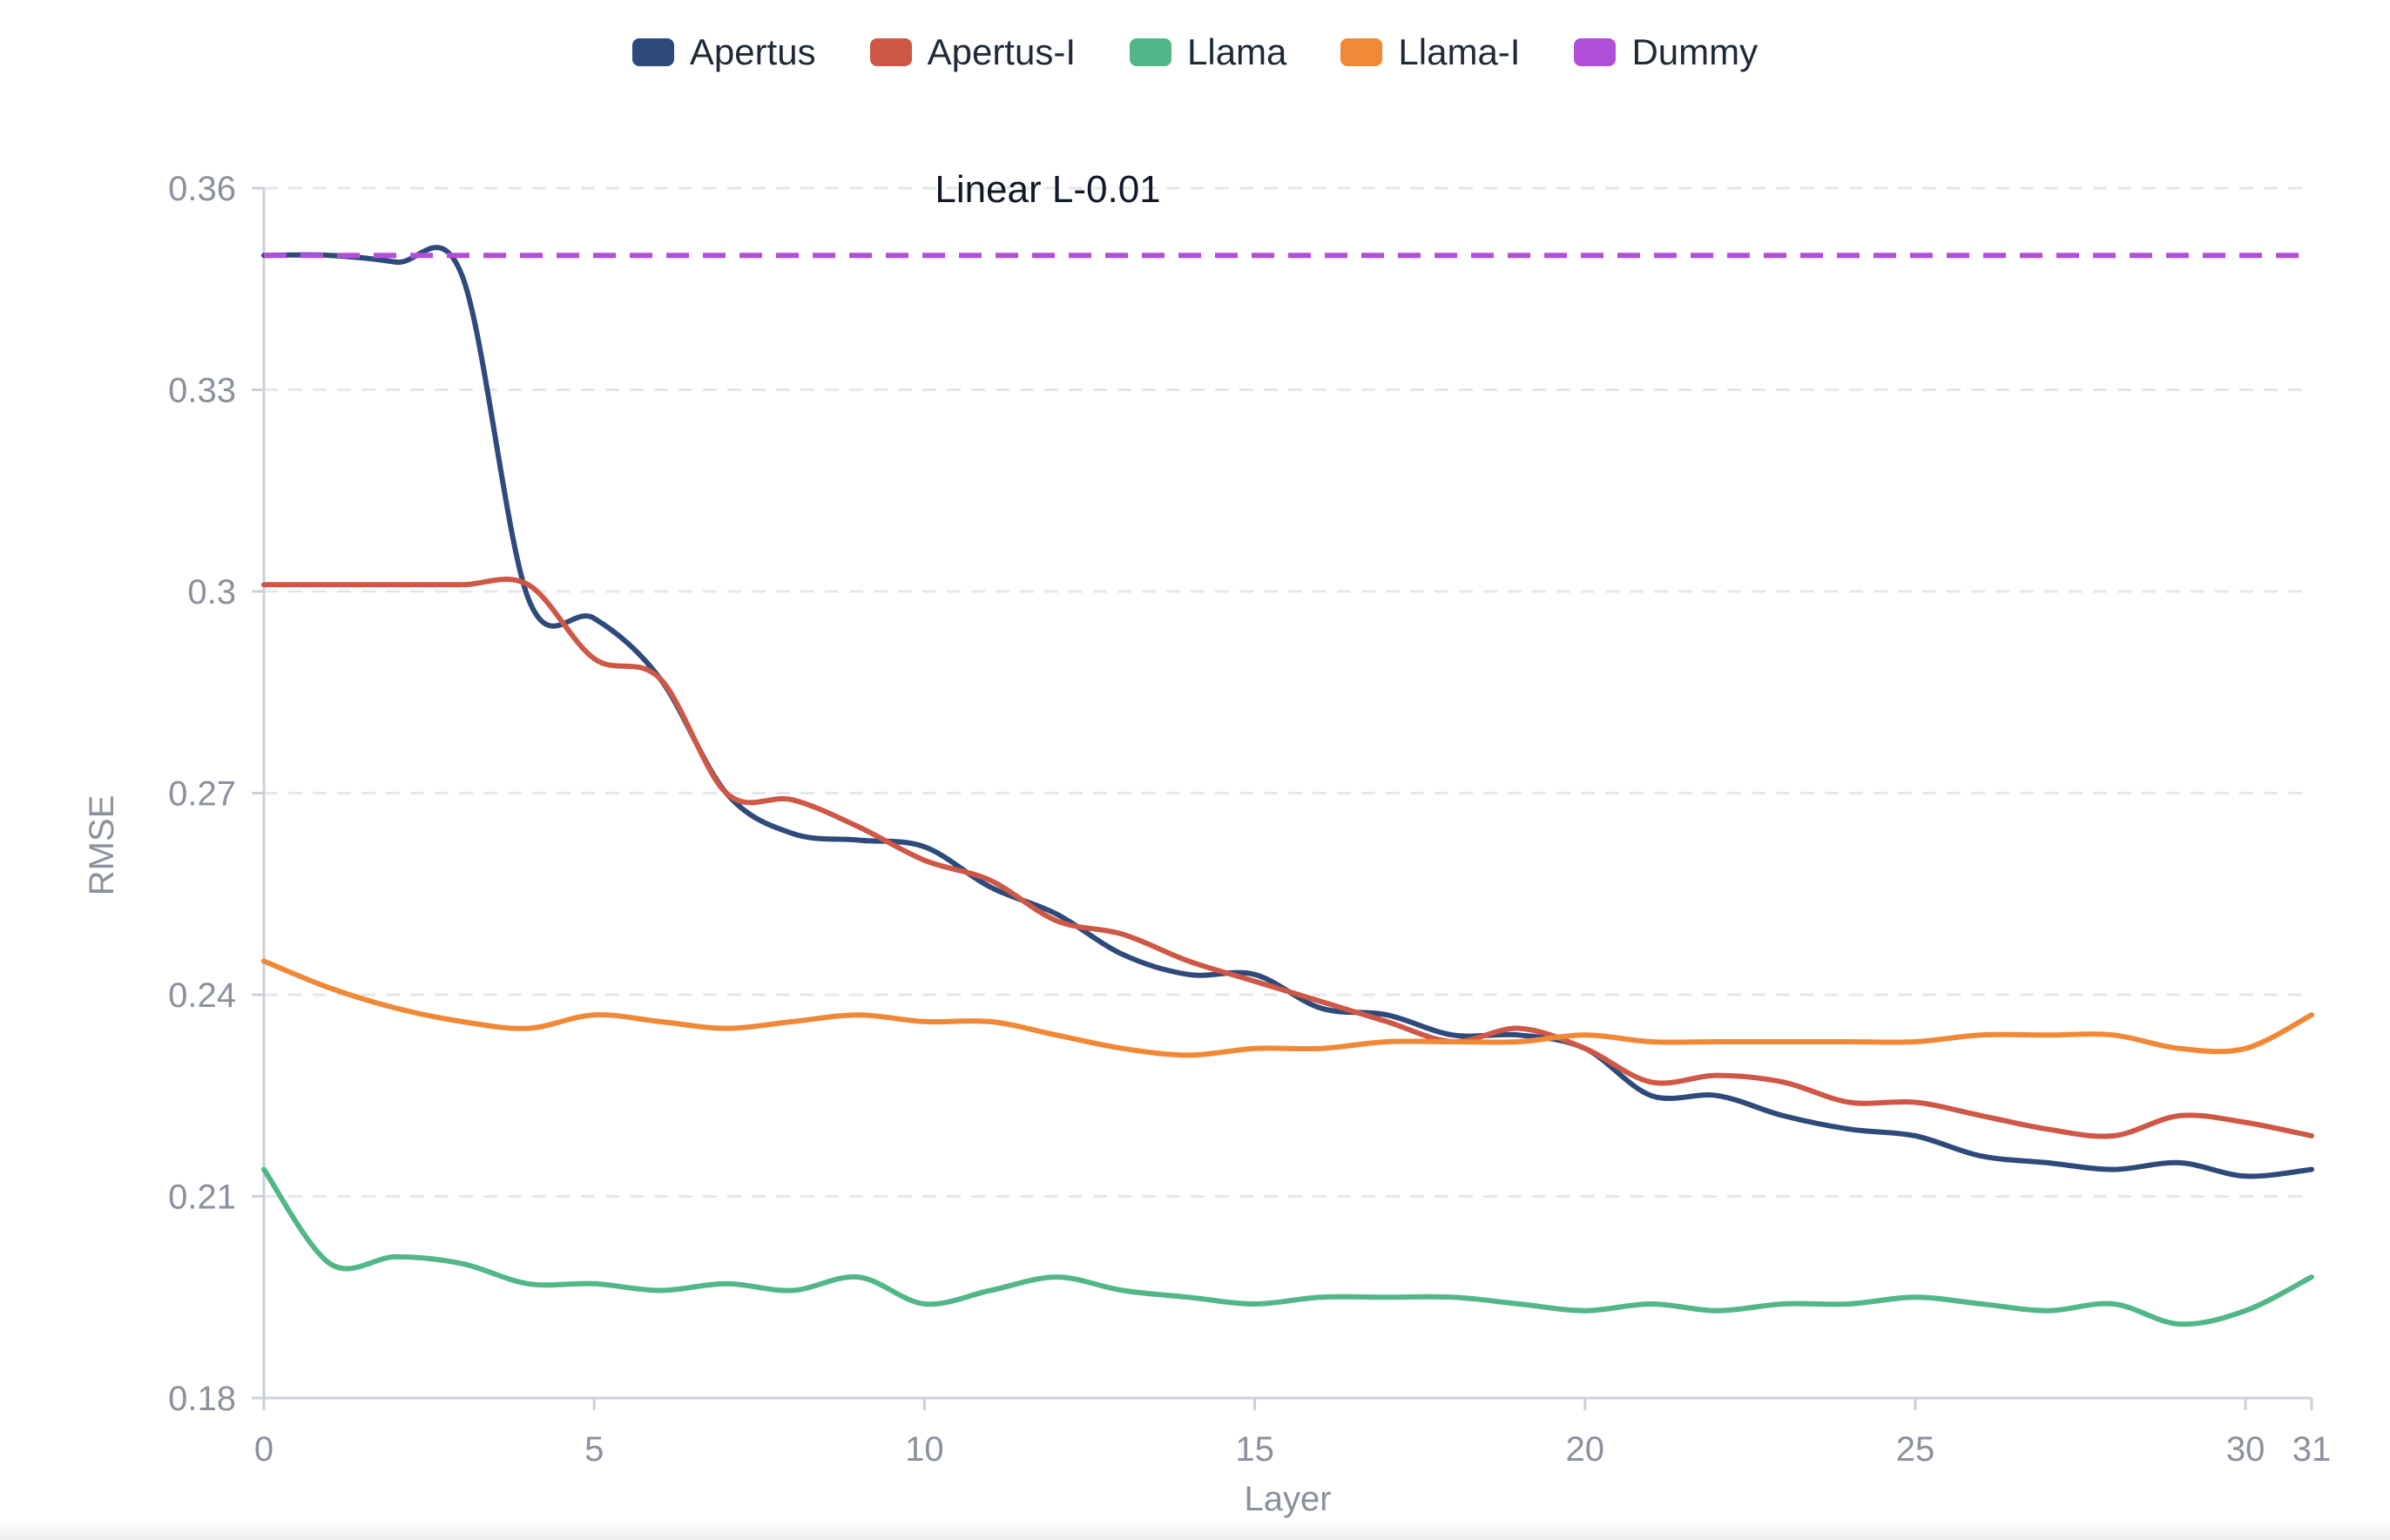 This screenshot has width=2390, height=1540. I want to click on legend-label: Dummy, so click(1695, 51).